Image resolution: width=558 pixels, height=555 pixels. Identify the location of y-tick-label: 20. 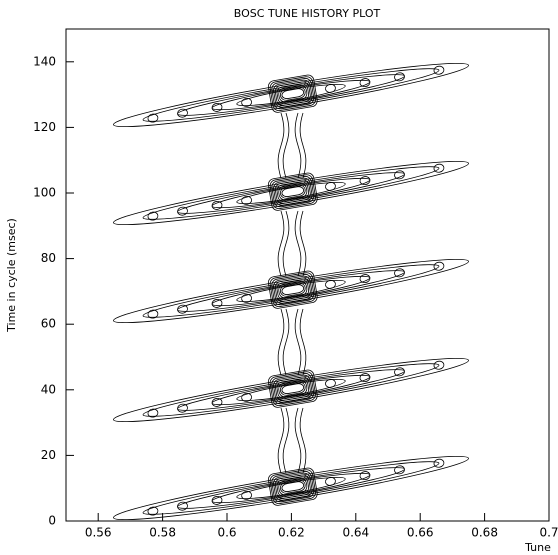
(48, 455).